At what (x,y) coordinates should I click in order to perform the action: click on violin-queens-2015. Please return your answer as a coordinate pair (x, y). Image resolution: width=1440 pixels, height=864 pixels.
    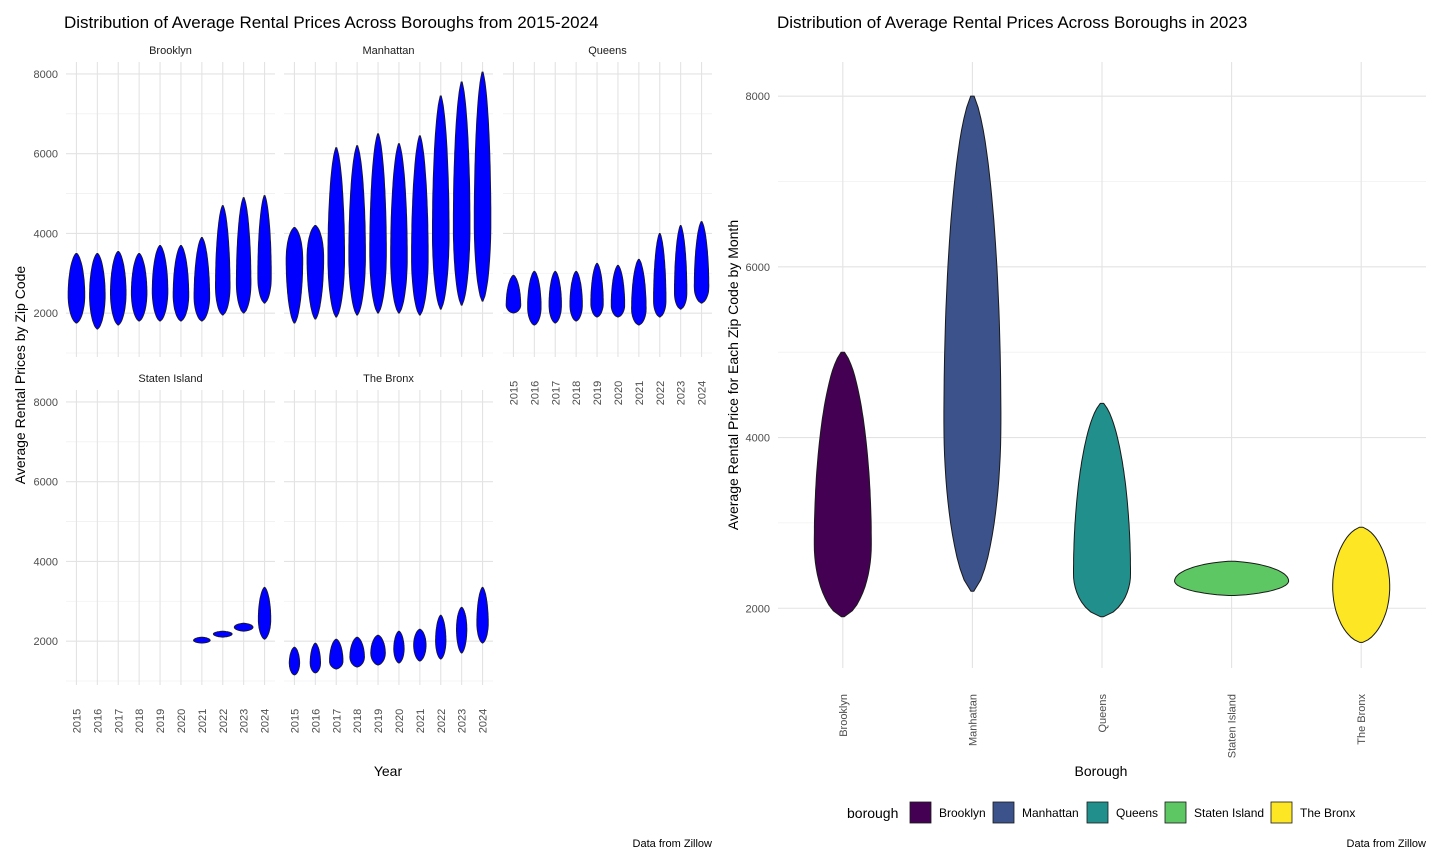
    Looking at the image, I should click on (513, 294).